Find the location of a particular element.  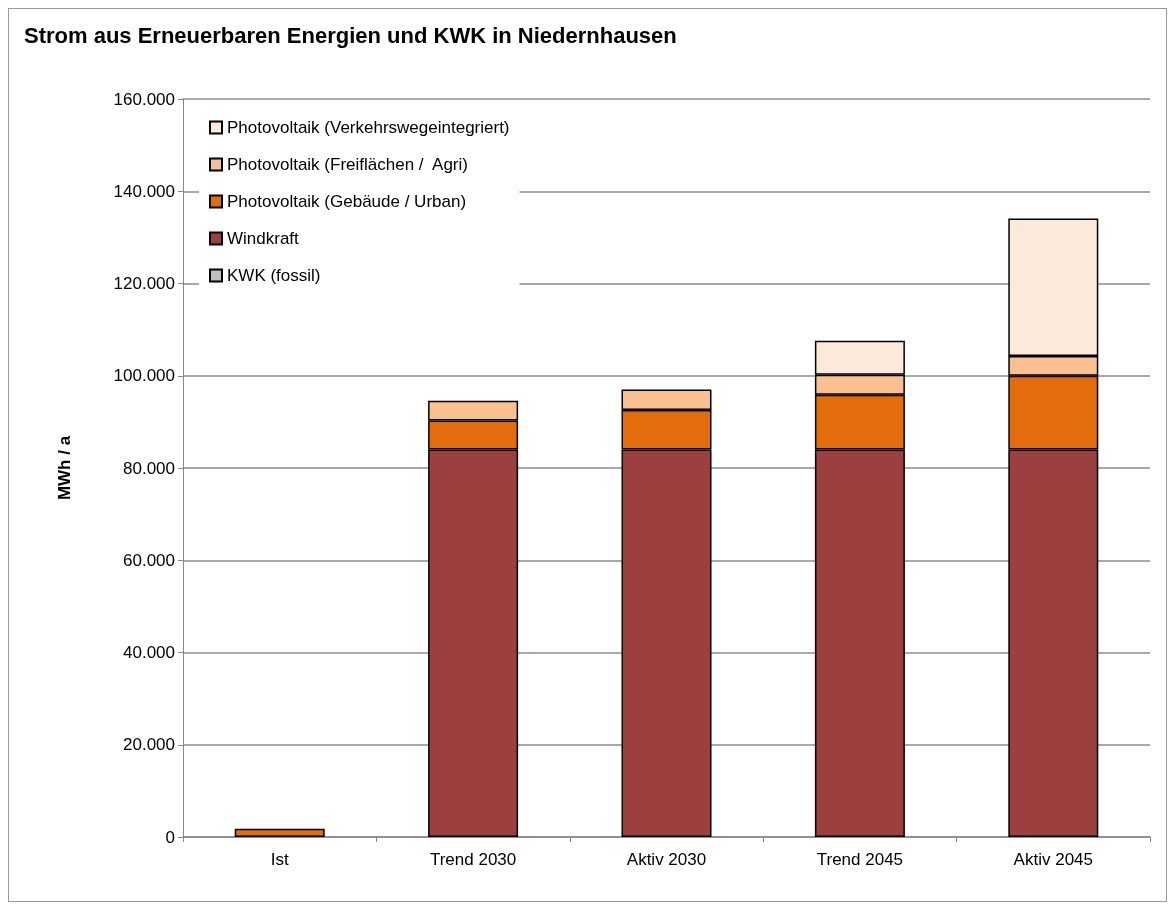

x-tick-label: Trend 2045 is located at coordinates (860, 859).